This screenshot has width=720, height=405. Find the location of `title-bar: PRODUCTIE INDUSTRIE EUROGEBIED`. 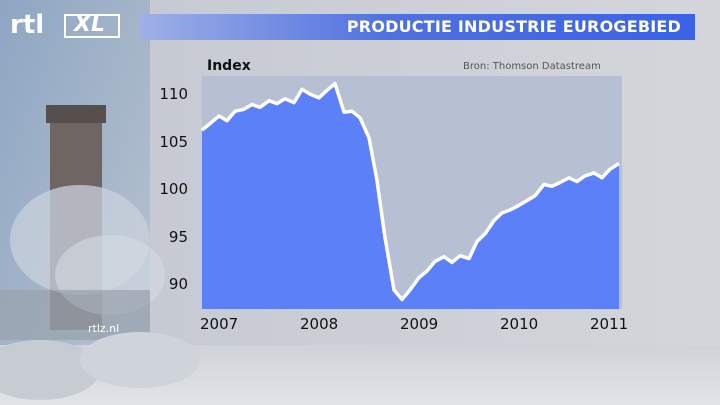

title-bar: PRODUCTIE INDUSTRIE EUROGEBIED is located at coordinates (417, 27).